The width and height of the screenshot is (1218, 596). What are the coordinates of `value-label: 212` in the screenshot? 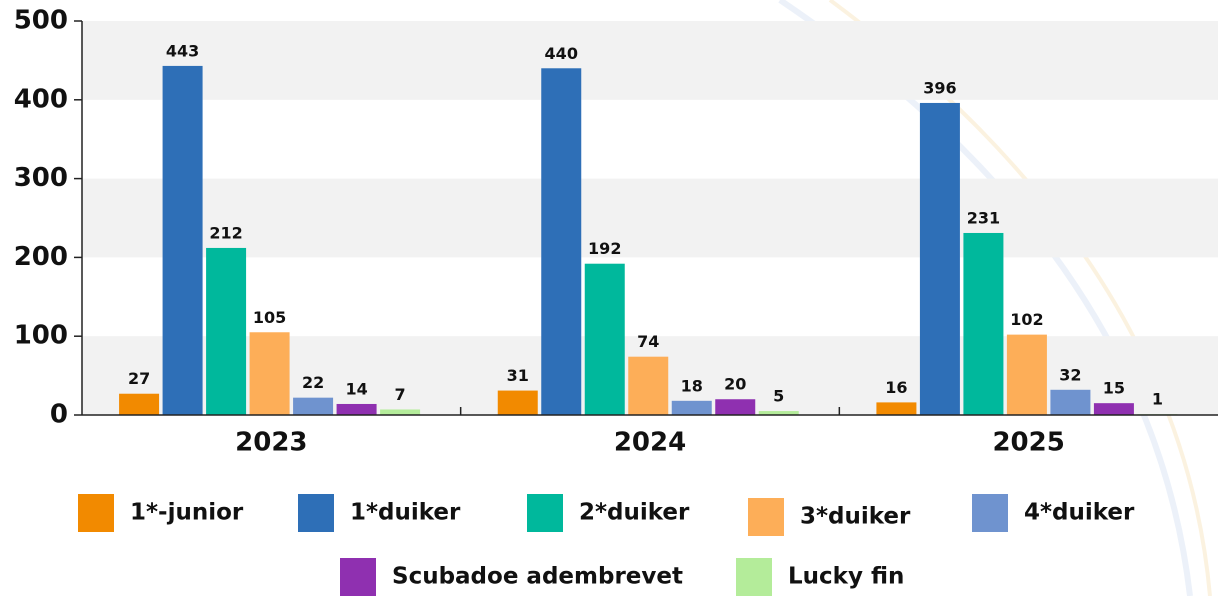 It's located at (225, 232).